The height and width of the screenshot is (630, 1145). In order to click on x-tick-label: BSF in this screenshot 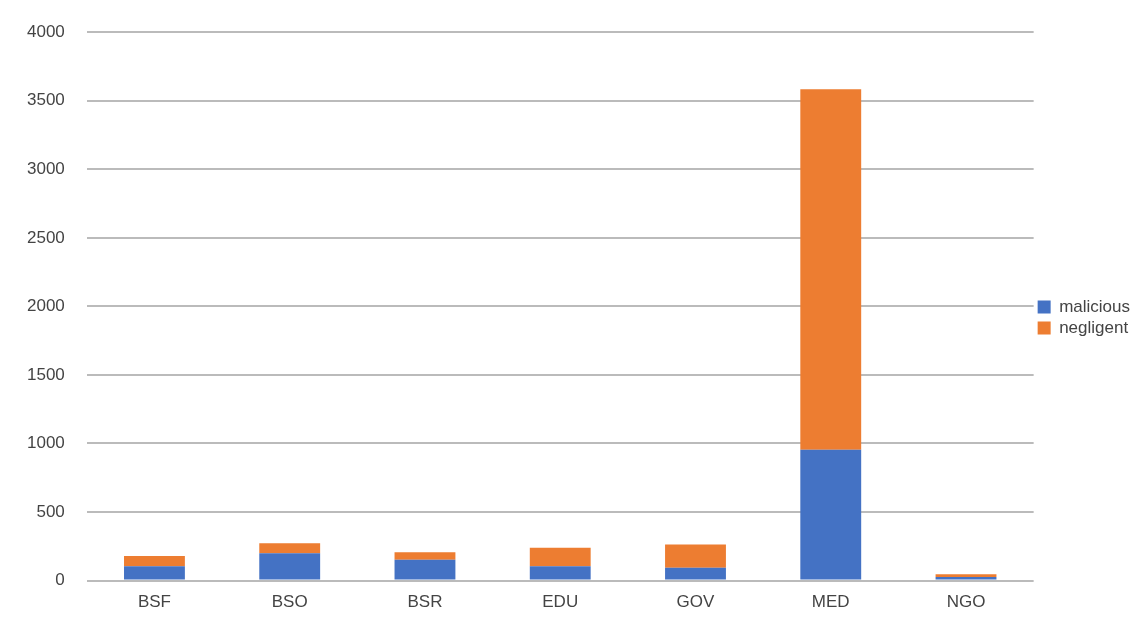, I will do `click(154, 602)`.